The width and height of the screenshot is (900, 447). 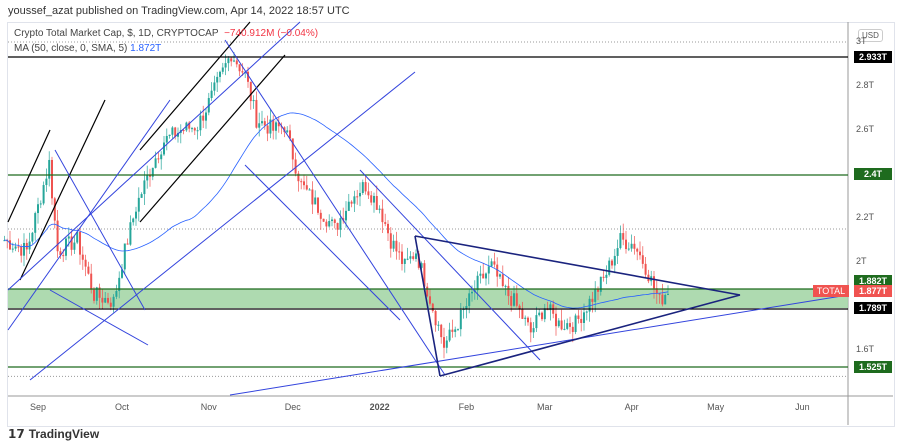 What do you see at coordinates (87, 48) in the screenshot?
I see `ma-legend: MA (50, close, 0, SMA, 5) 1.872T` at bounding box center [87, 48].